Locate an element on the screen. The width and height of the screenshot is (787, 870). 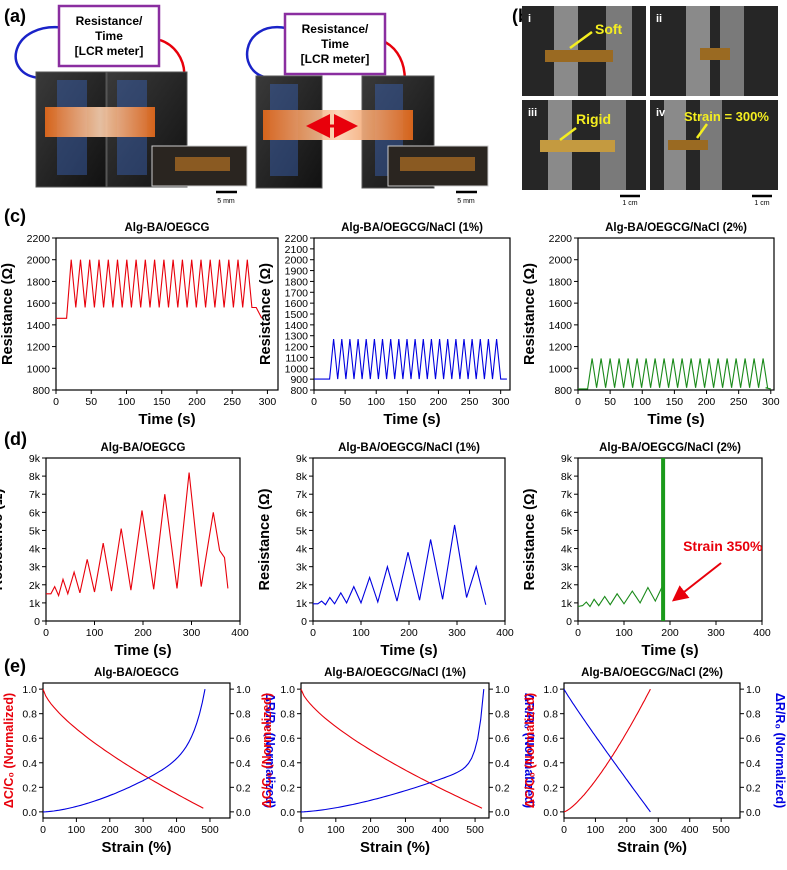
photo-iv-label: iv is located at coordinates (661, 113).